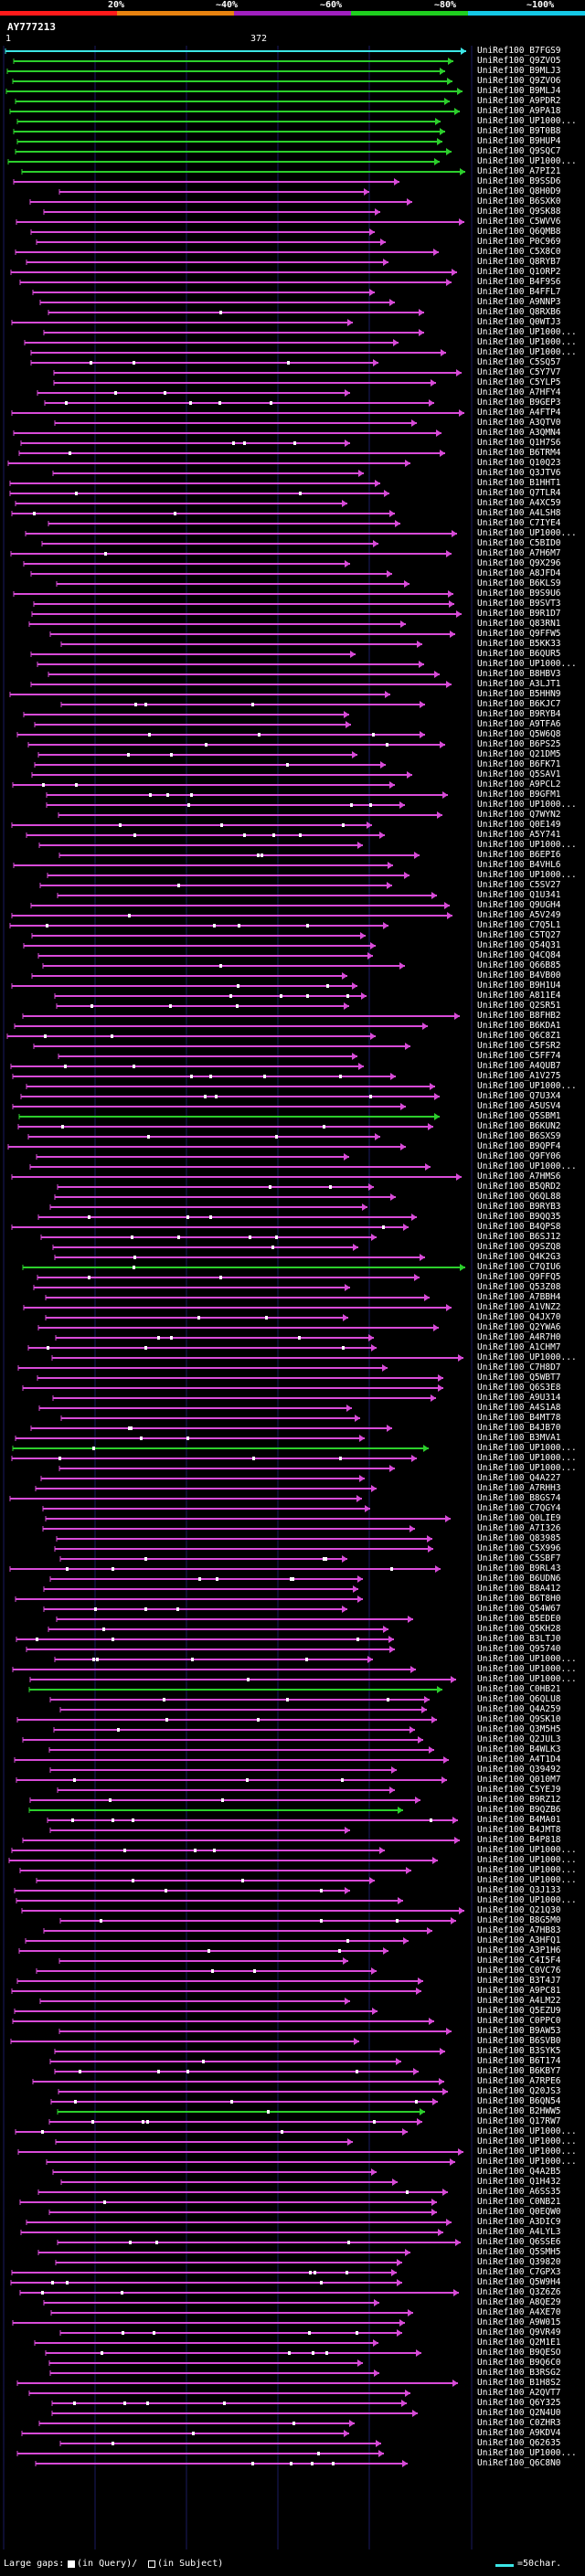 The height and width of the screenshot is (2576, 585). What do you see at coordinates (519, 222) in the screenshot?
I see `hit-label: UniRef100_C5WVV6` at bounding box center [519, 222].